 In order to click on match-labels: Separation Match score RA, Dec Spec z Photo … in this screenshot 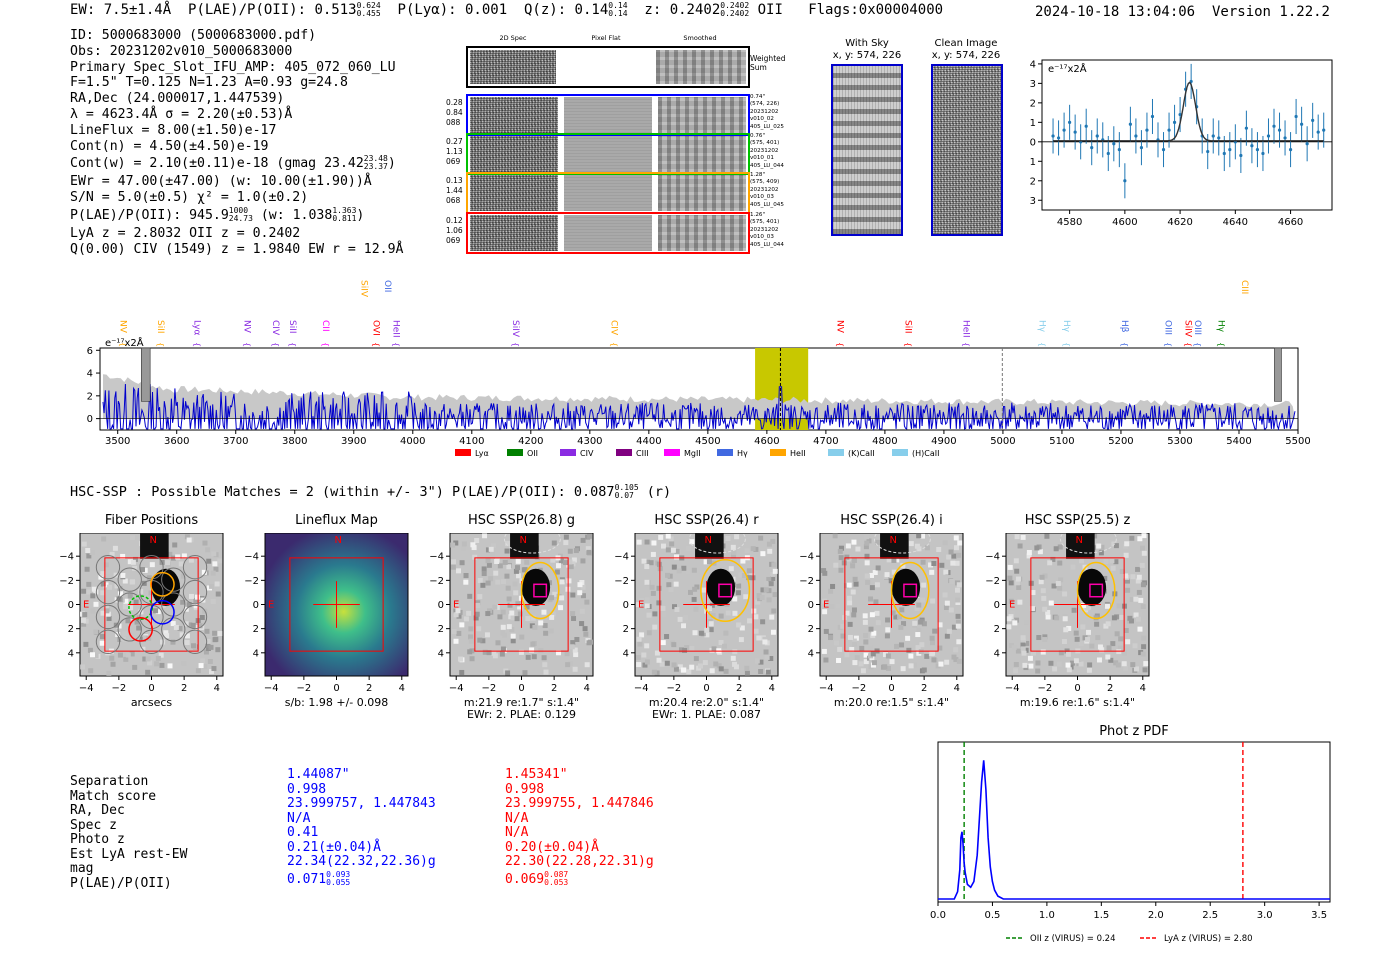, I will do `click(128, 832)`.